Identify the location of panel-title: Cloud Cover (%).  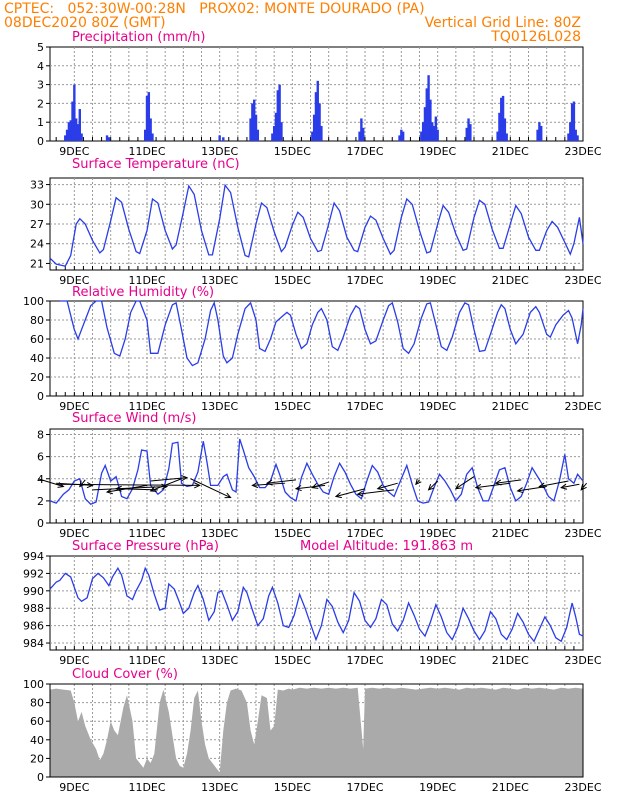
(125, 674).